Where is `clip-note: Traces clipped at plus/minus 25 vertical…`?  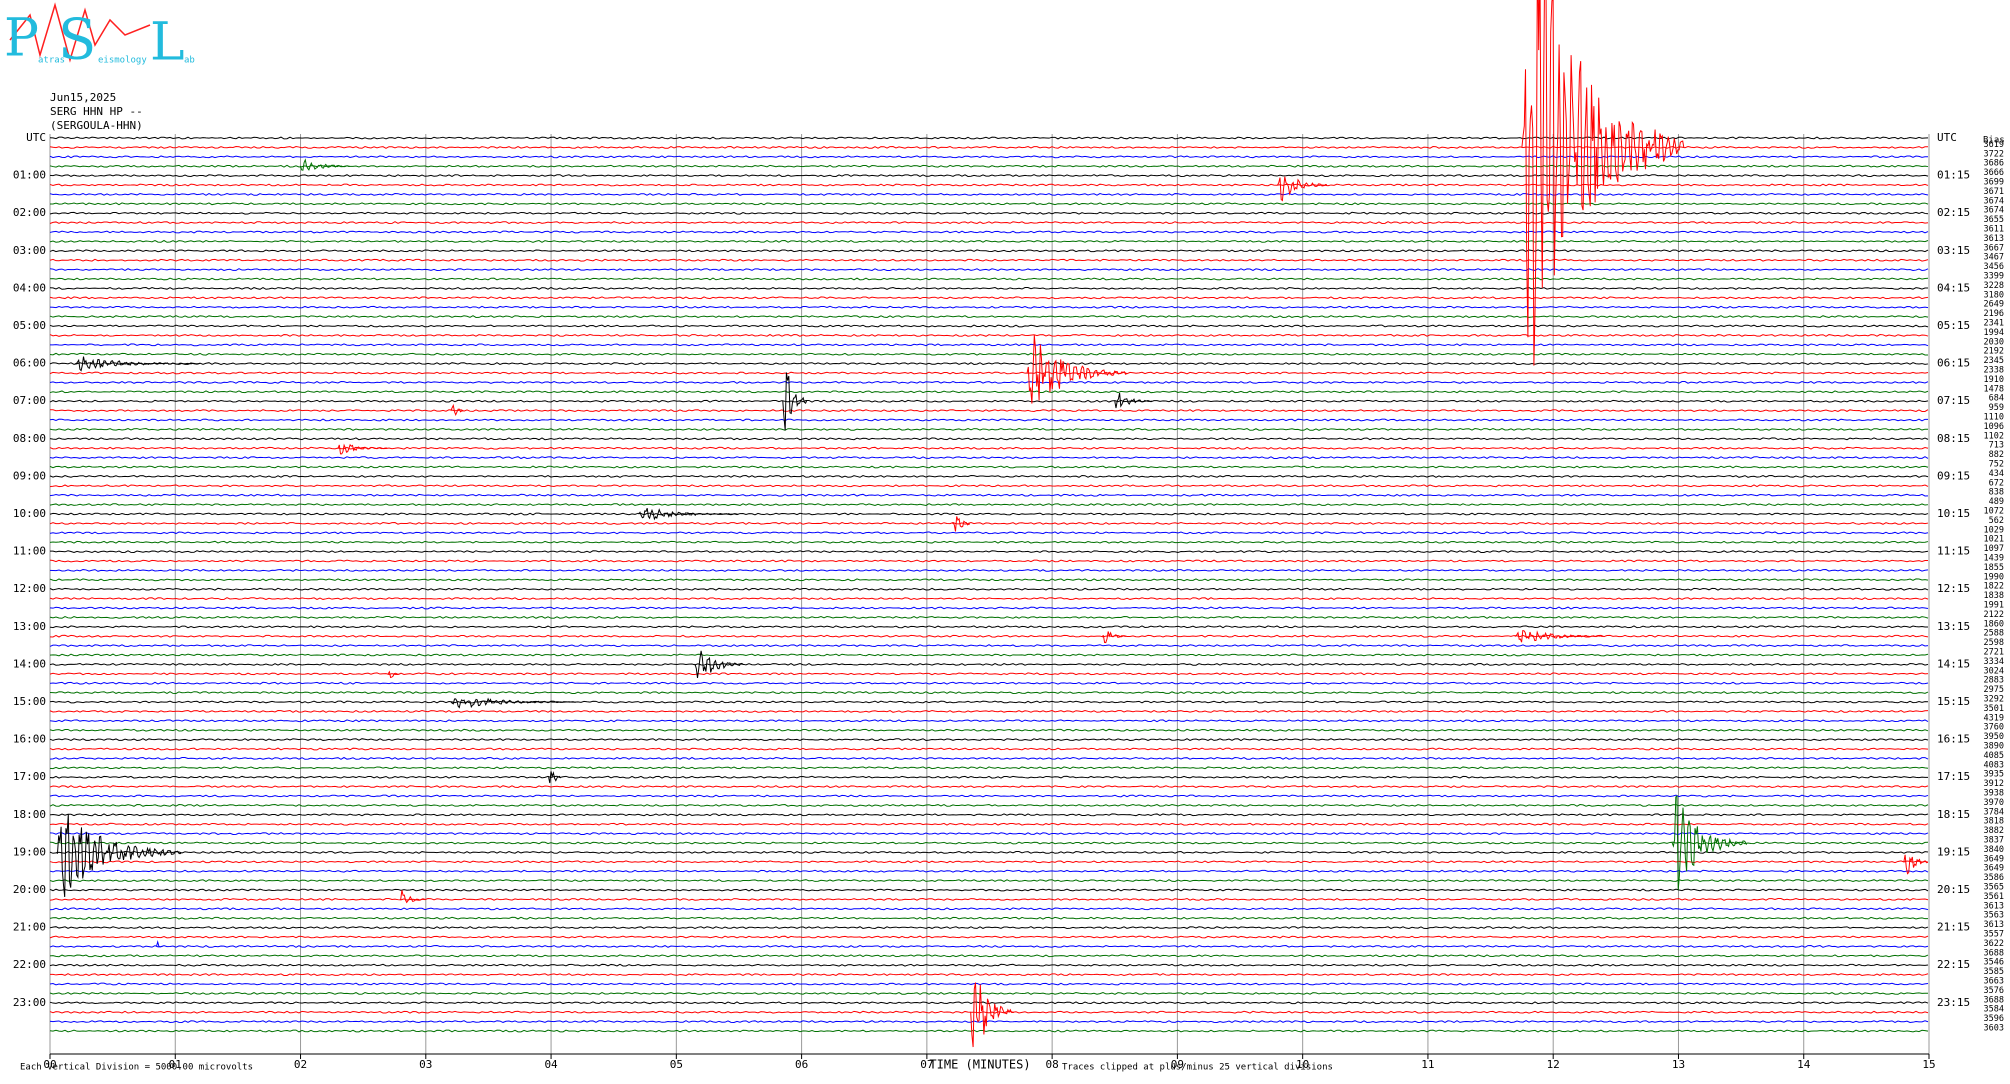 clip-note: Traces clipped at plus/minus 25 vertical… is located at coordinates (1197, 1068).